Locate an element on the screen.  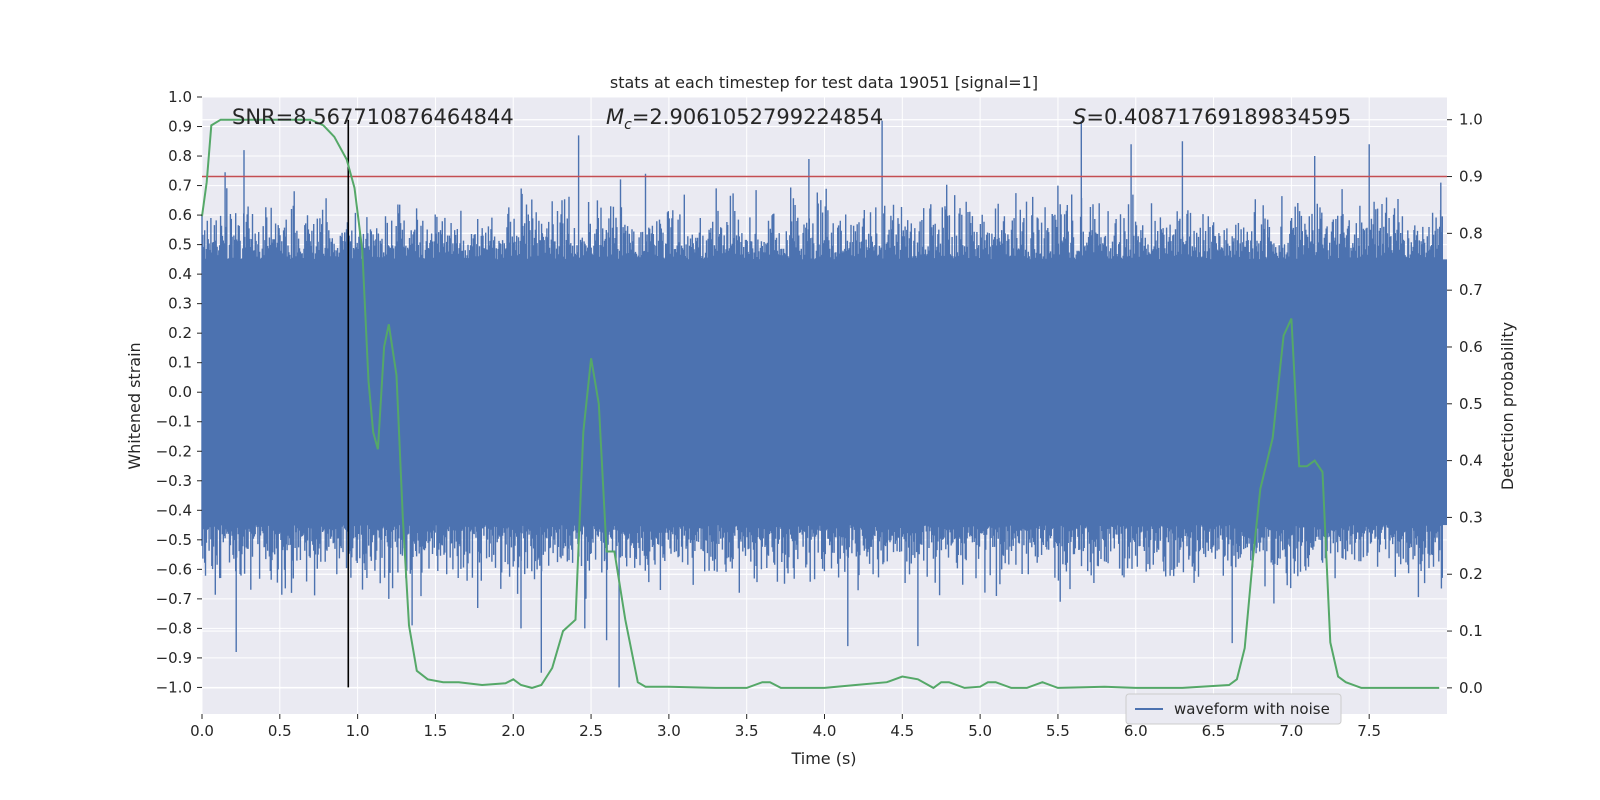
legend-entry-waveform: waveform with noise is located at coordinates (1252, 709).